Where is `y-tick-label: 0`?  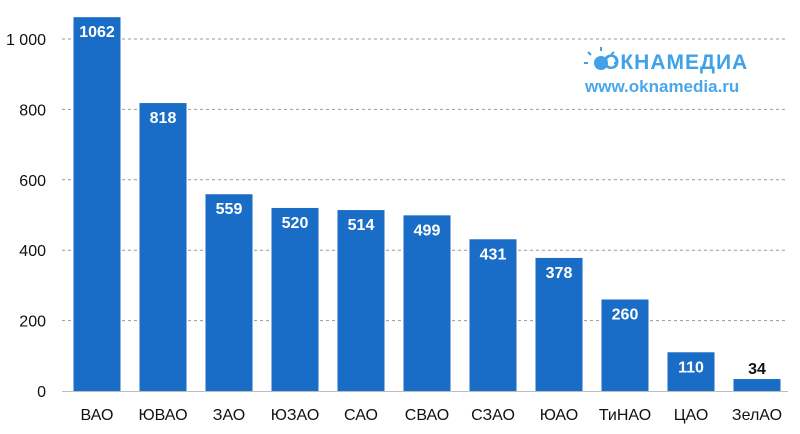 y-tick-label: 0 is located at coordinates (41, 392).